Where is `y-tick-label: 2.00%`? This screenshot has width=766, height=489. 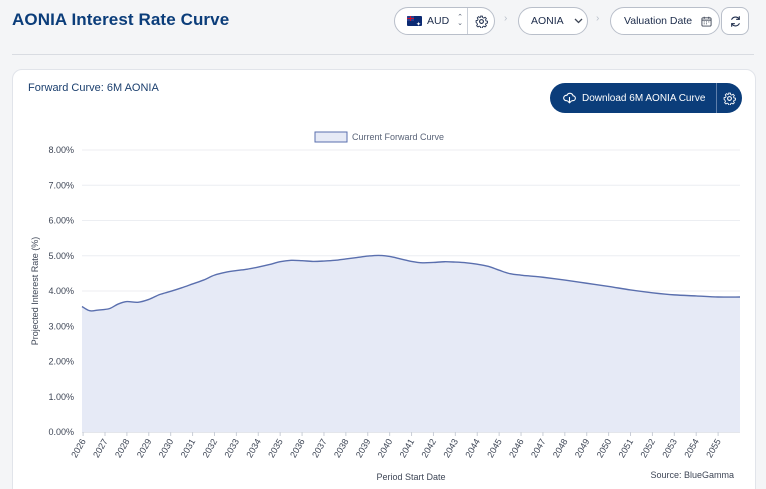
y-tick-label: 2.00% is located at coordinates (61, 362).